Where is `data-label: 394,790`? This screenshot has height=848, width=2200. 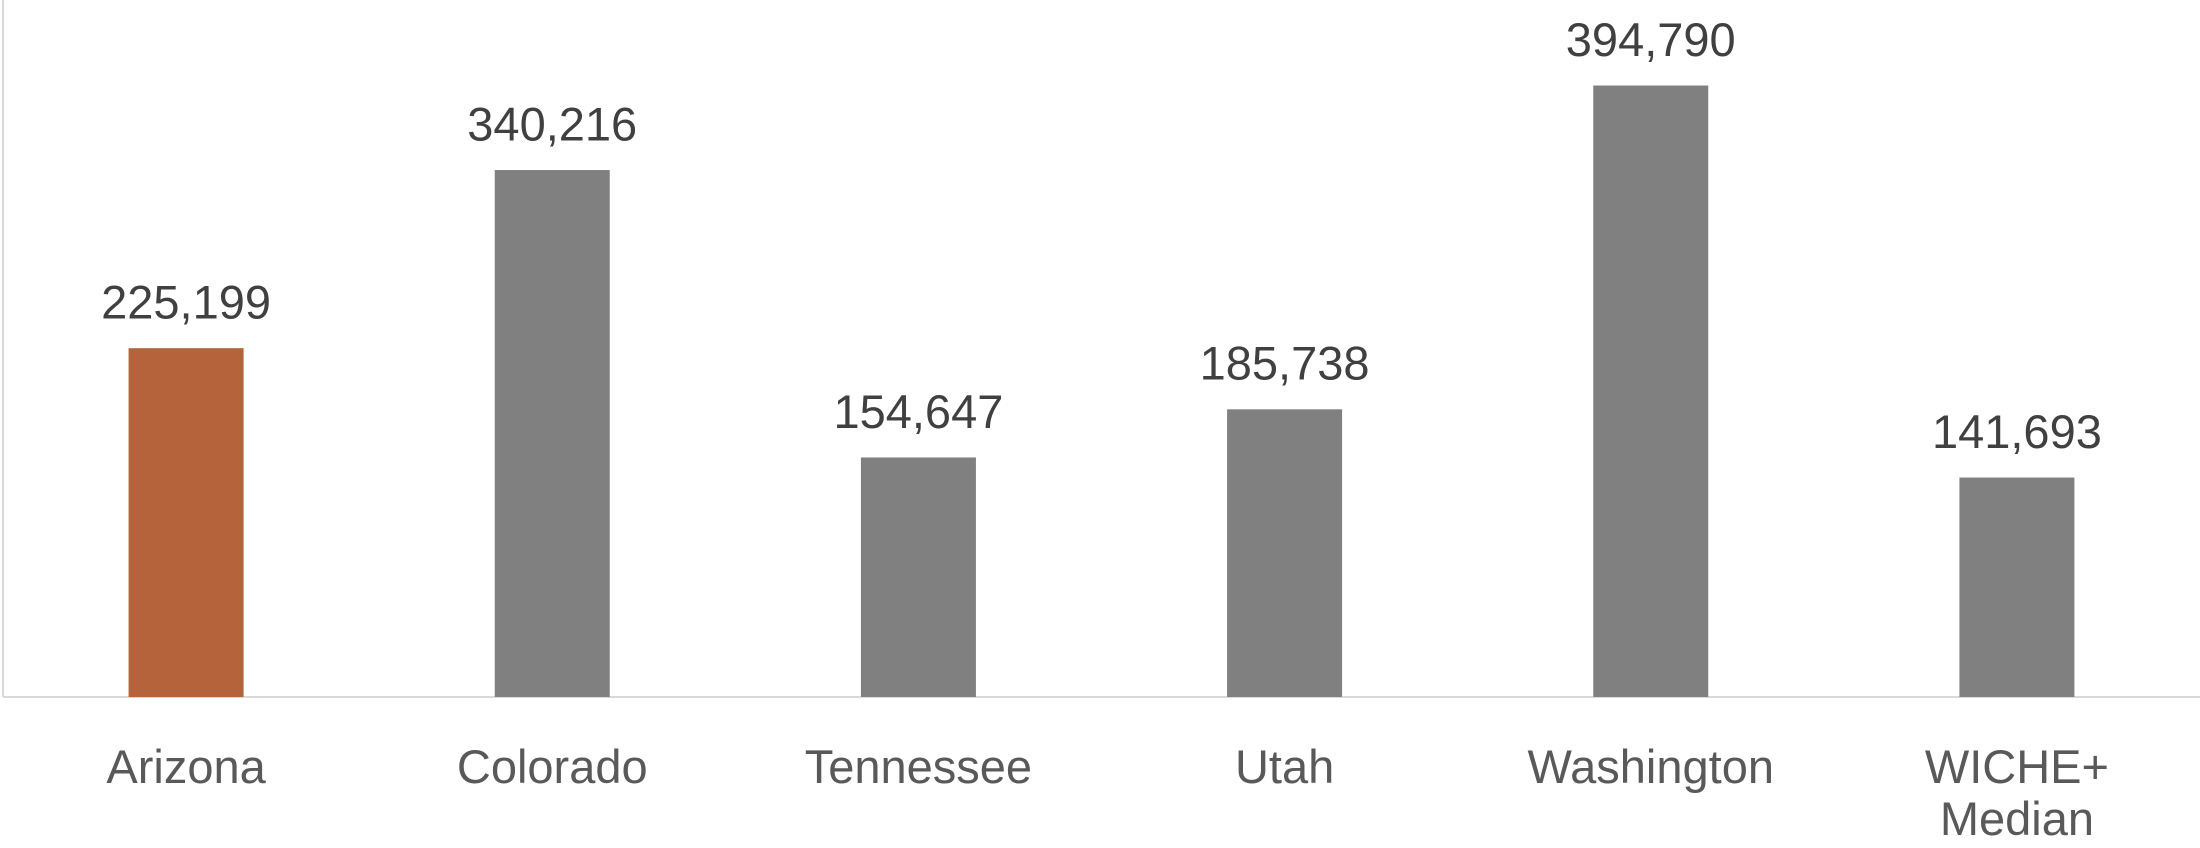
data-label: 394,790 is located at coordinates (1651, 39).